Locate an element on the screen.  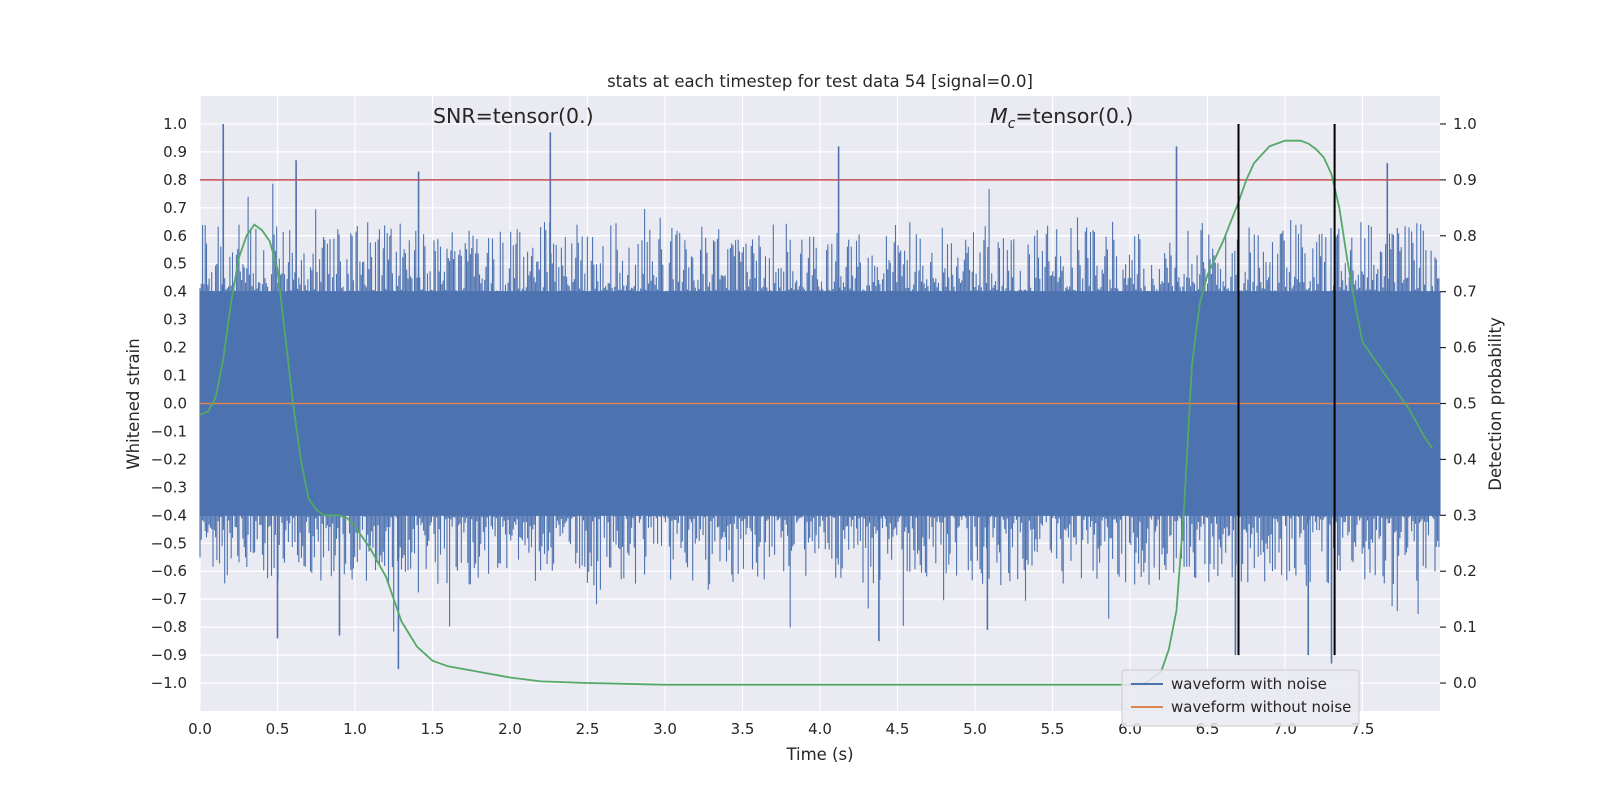
y-left-tick-label-1: −0.9 is located at coordinates (169, 655).